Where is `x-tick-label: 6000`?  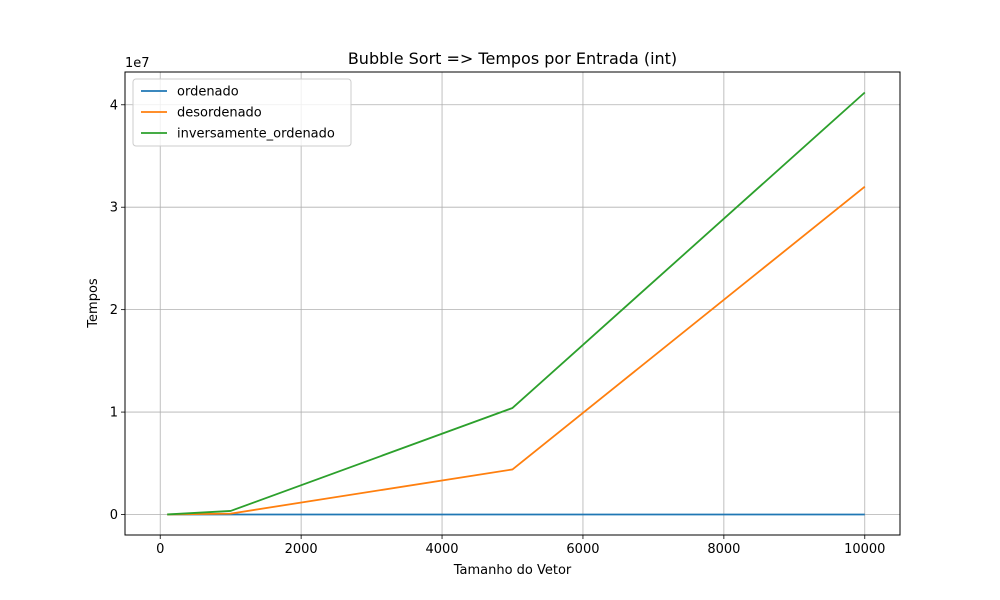 x-tick-label: 6000 is located at coordinates (582, 549).